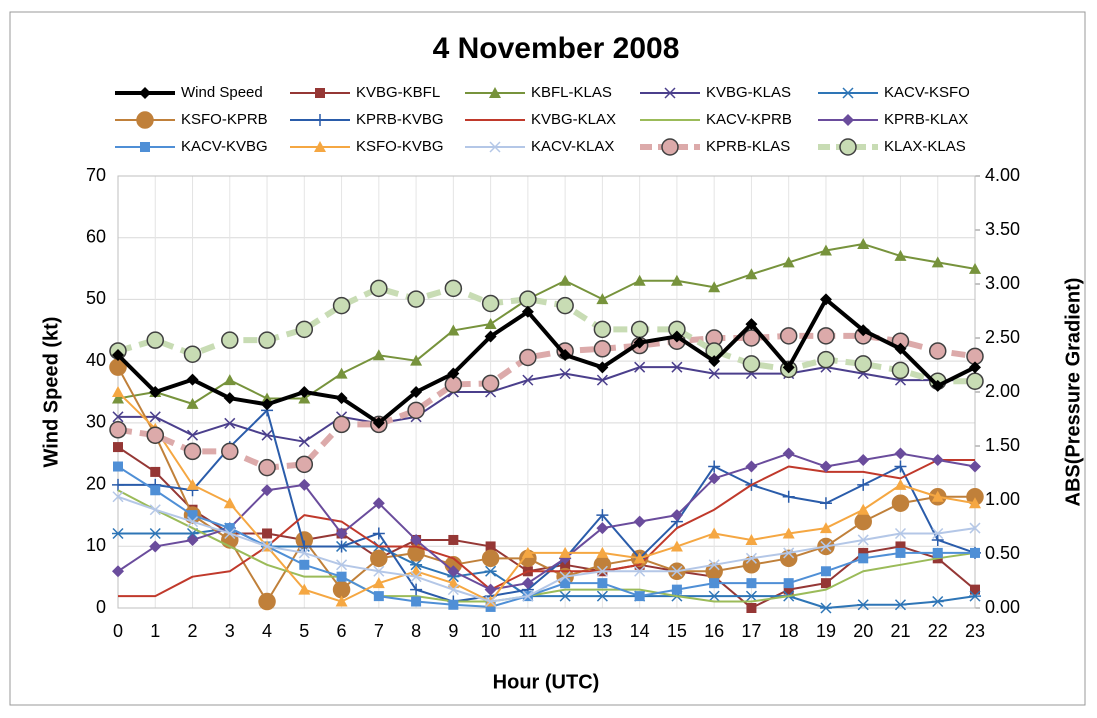 Image resolution: width=1097 pixels, height=718 pixels. Describe the element at coordinates (556, 48) in the screenshot. I see `chart-title: 4 November 2008` at that location.